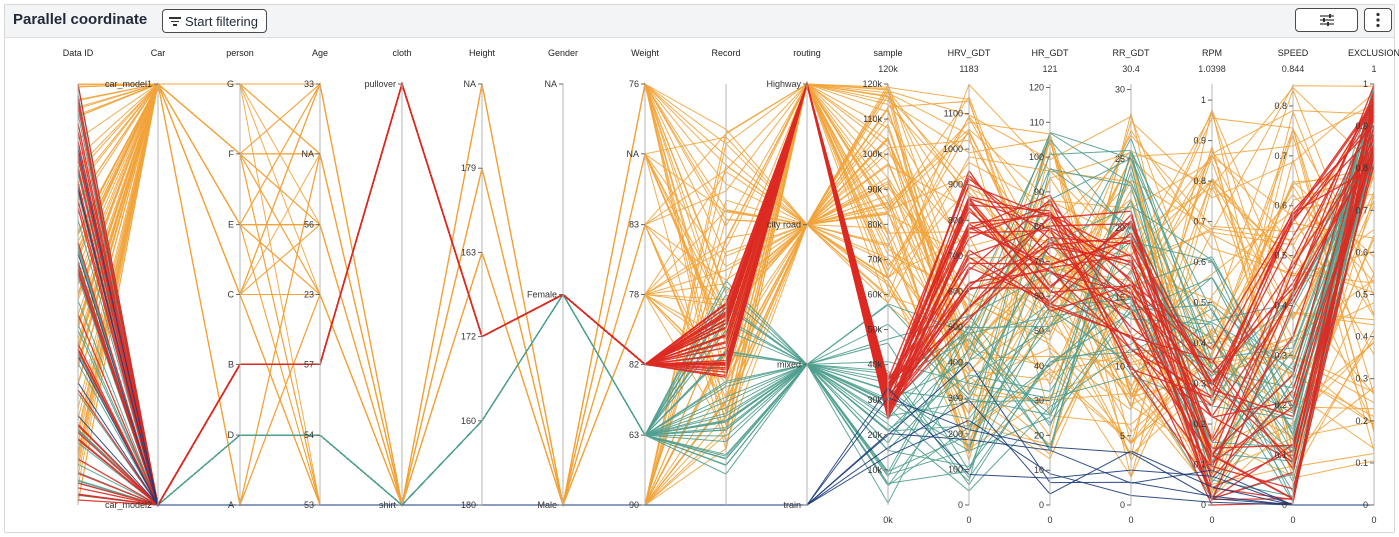  What do you see at coordinates (634, 435) in the screenshot?
I see `tick-label: 63` at bounding box center [634, 435].